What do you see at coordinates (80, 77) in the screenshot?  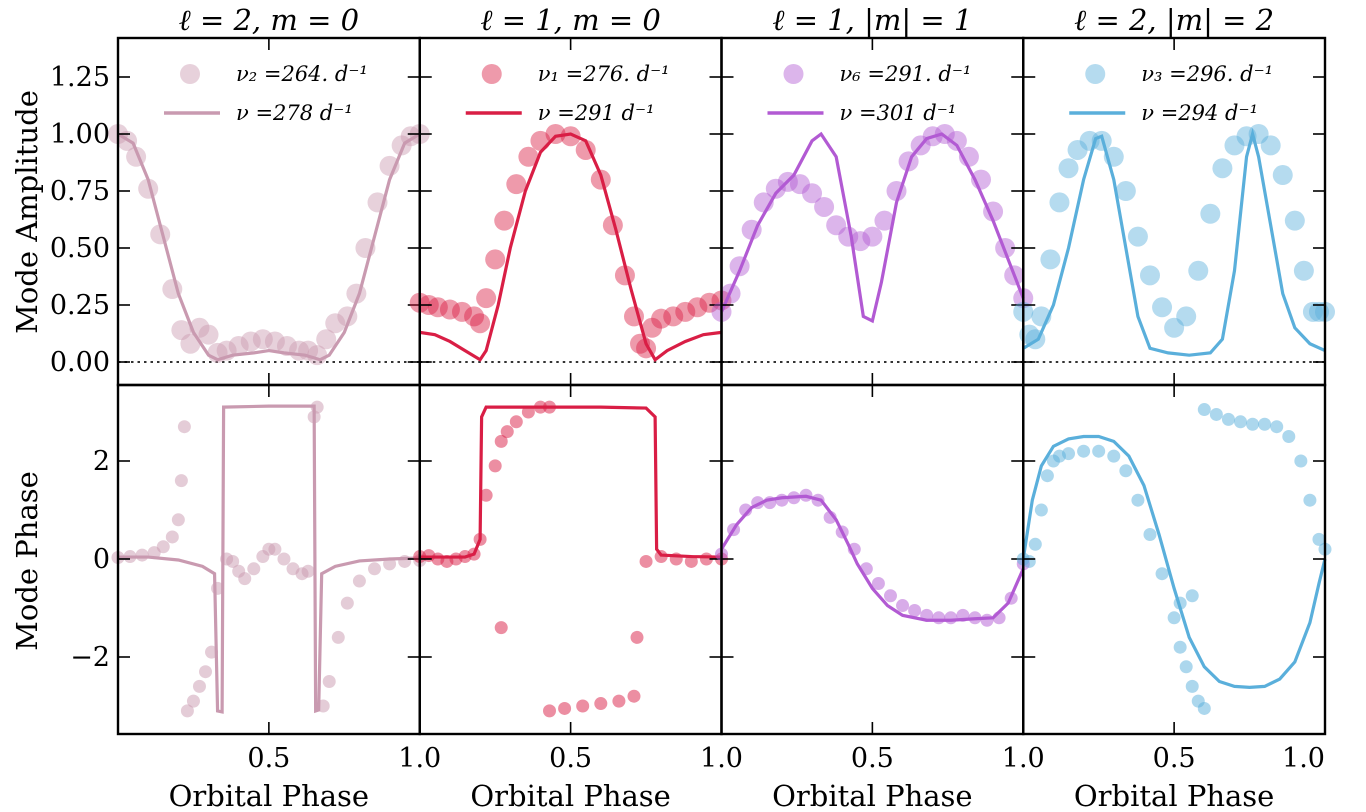 I see `amp-ytick-label: 1.25` at bounding box center [80, 77].